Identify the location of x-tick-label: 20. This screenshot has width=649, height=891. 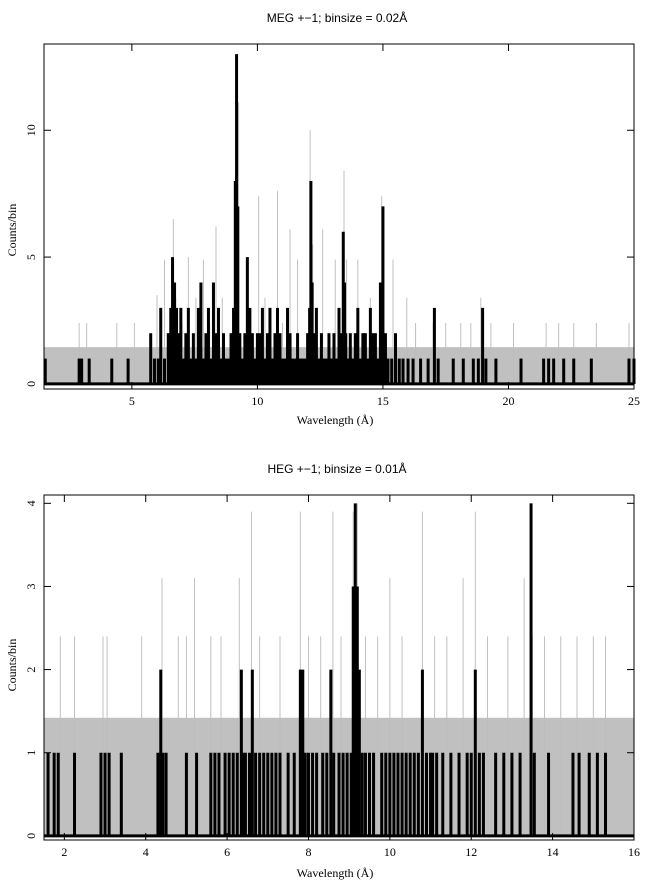
(508, 401).